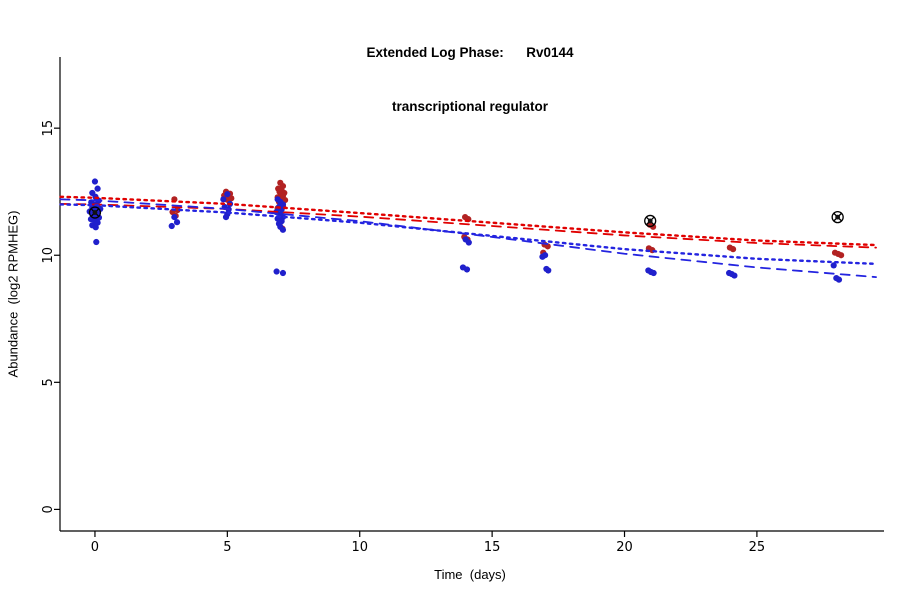  I want to click on chart-title-line2: transcriptional regulator, so click(470, 106).